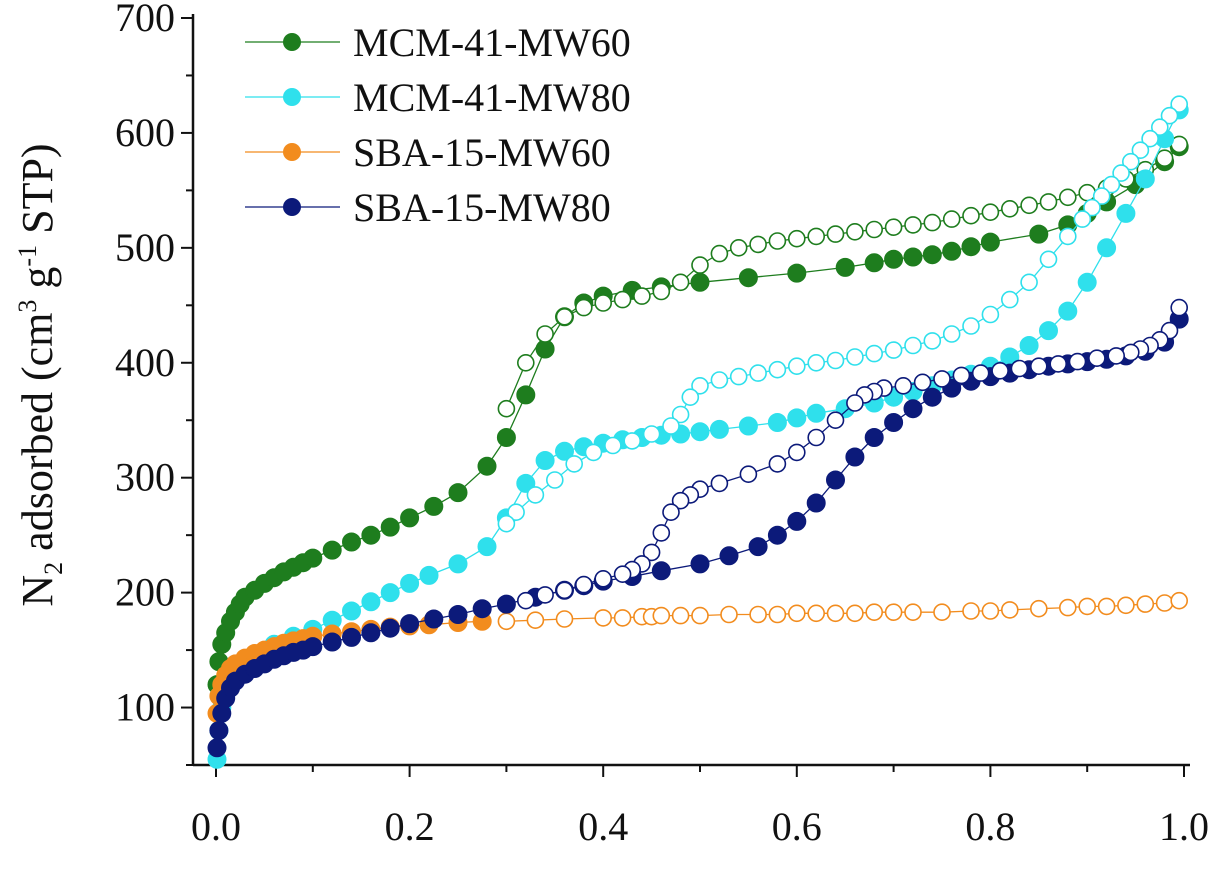 The image size is (1210, 877). Describe the element at coordinates (1184, 826) in the screenshot. I see `x-tick-label: 1.0` at that location.